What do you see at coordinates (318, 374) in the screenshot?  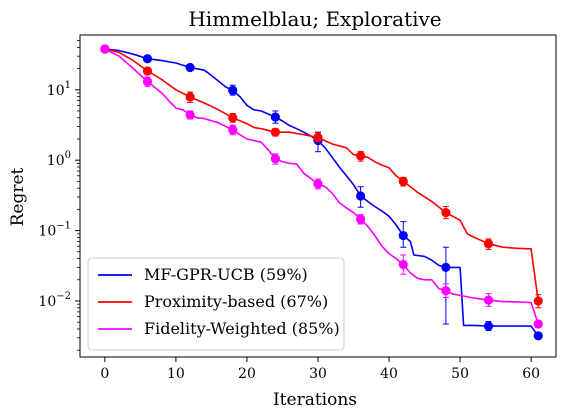 I see `x-tick-label: 30` at bounding box center [318, 374].